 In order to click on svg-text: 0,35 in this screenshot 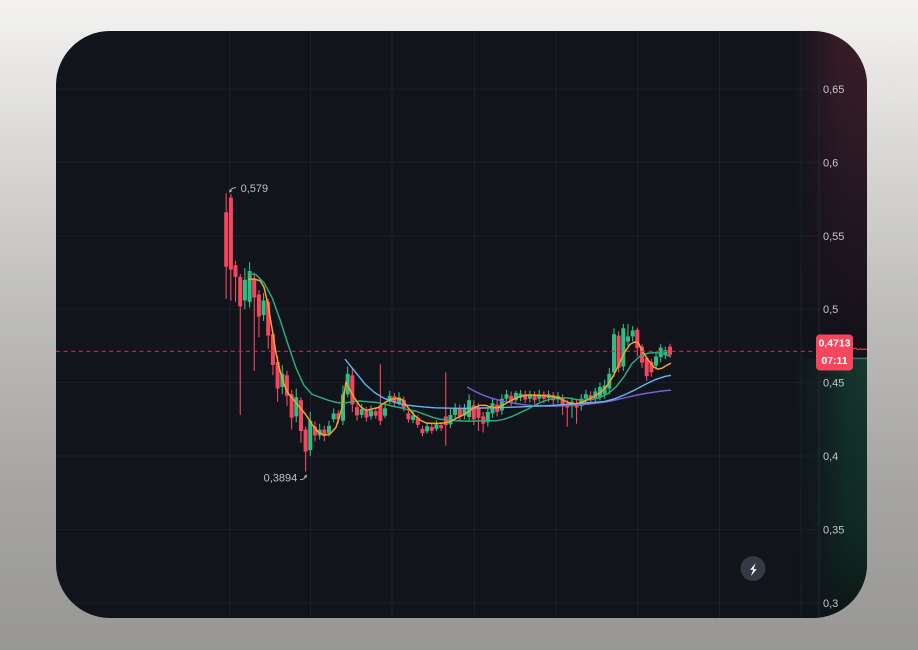, I will do `click(833, 530)`.